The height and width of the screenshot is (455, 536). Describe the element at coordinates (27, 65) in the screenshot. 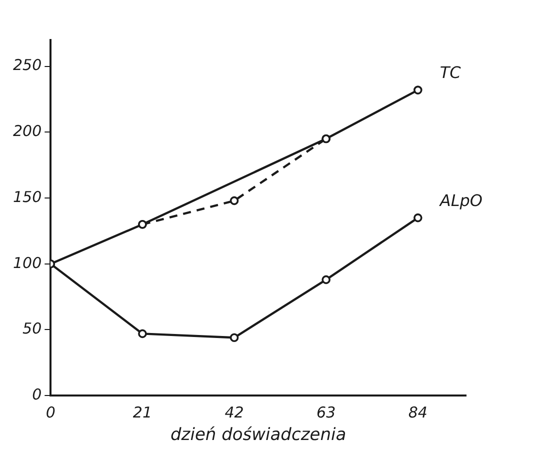

I see `y-tick-label: 250` at that location.